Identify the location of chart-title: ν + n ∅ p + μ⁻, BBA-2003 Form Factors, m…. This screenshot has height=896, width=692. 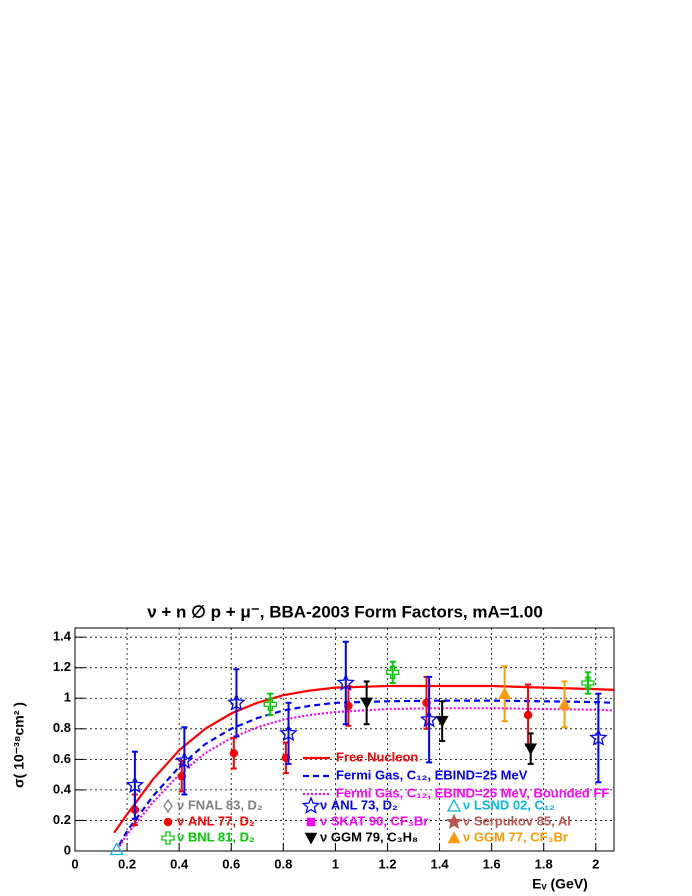
(345, 611).